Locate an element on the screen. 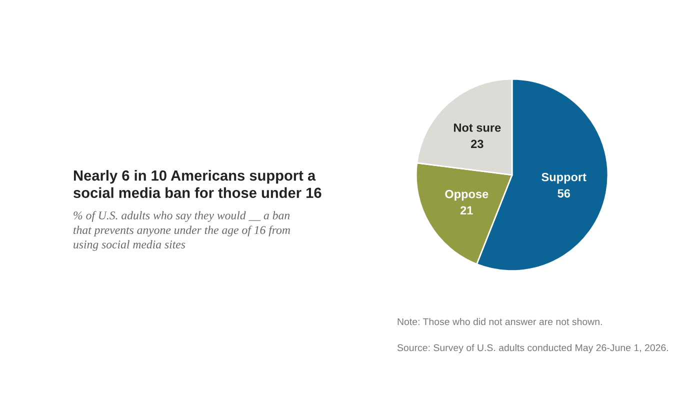 This screenshot has height=420, width=700. slice-label: Not sure is located at coordinates (477, 128).